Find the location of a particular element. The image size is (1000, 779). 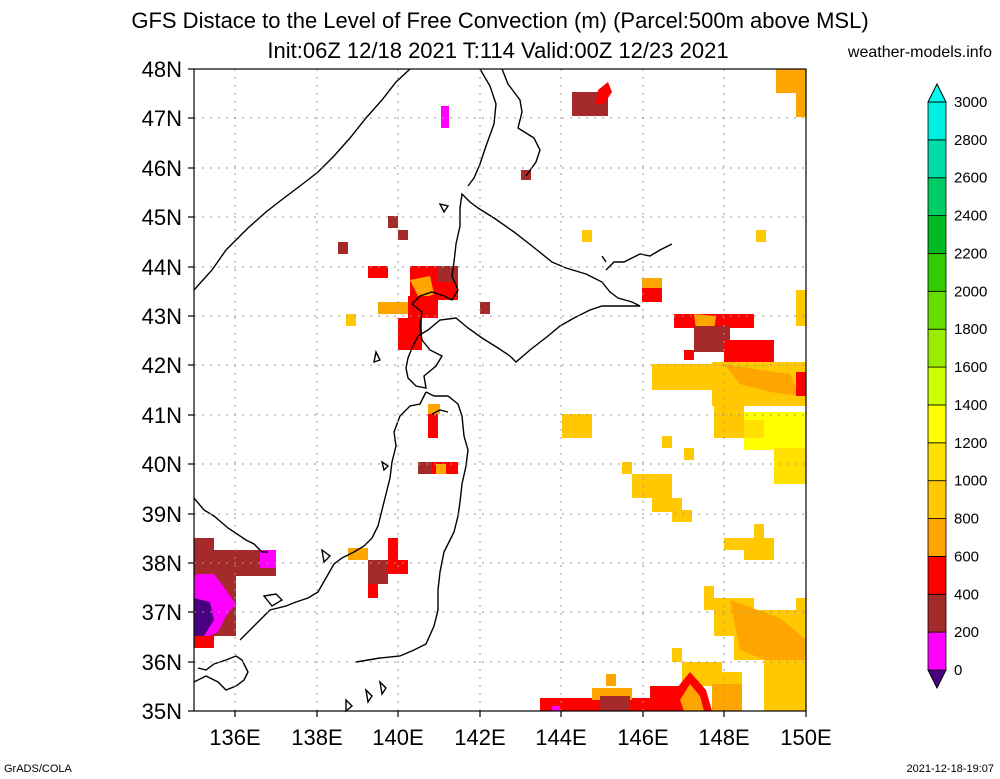

footer-timestamp: 2021-12-18-19:07 is located at coordinates (950, 769).